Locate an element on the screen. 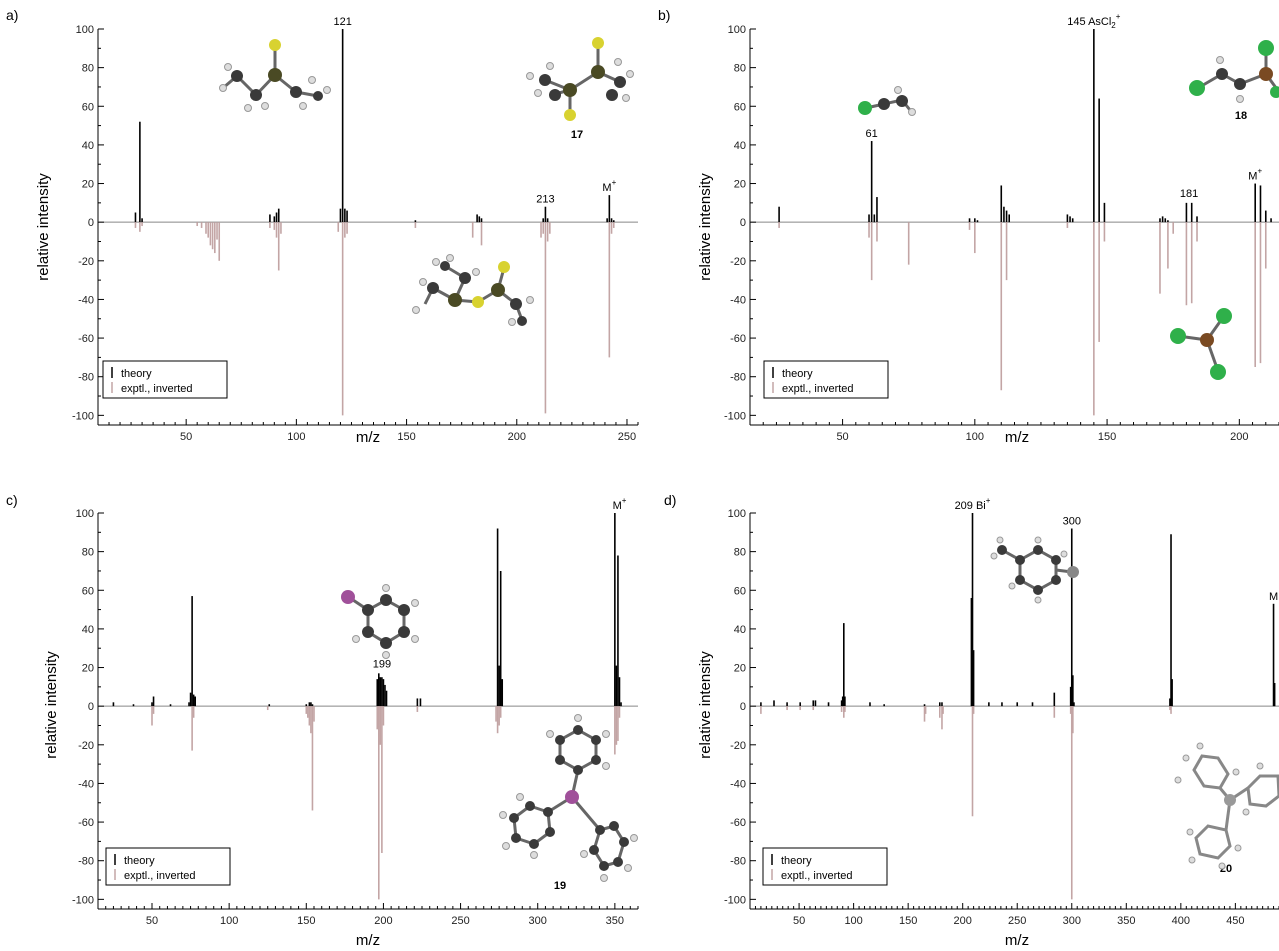 This screenshot has height=951, width=1279. panel-a-ylabel: relative intensity is located at coordinates (43, 227).